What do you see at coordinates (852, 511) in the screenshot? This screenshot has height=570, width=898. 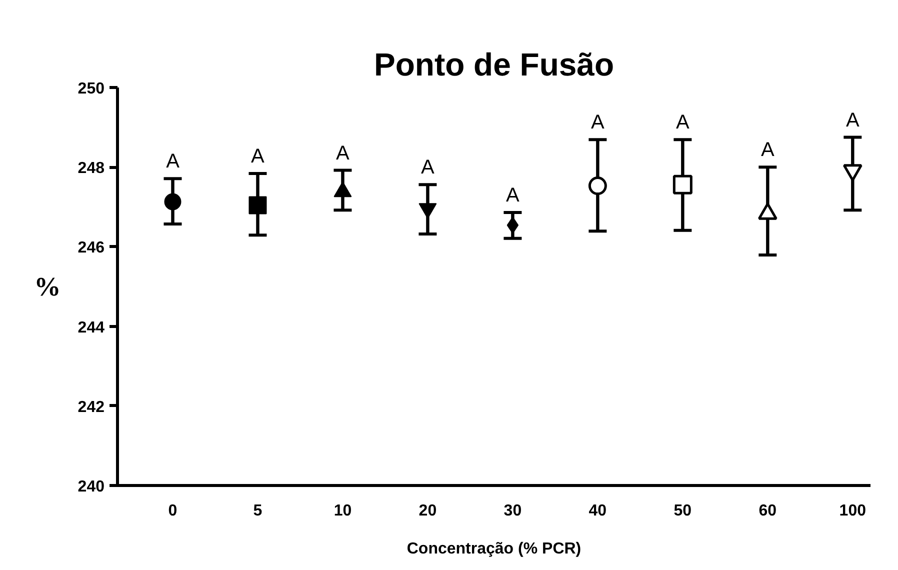 I see `x-tick-label: 100` at bounding box center [852, 511].